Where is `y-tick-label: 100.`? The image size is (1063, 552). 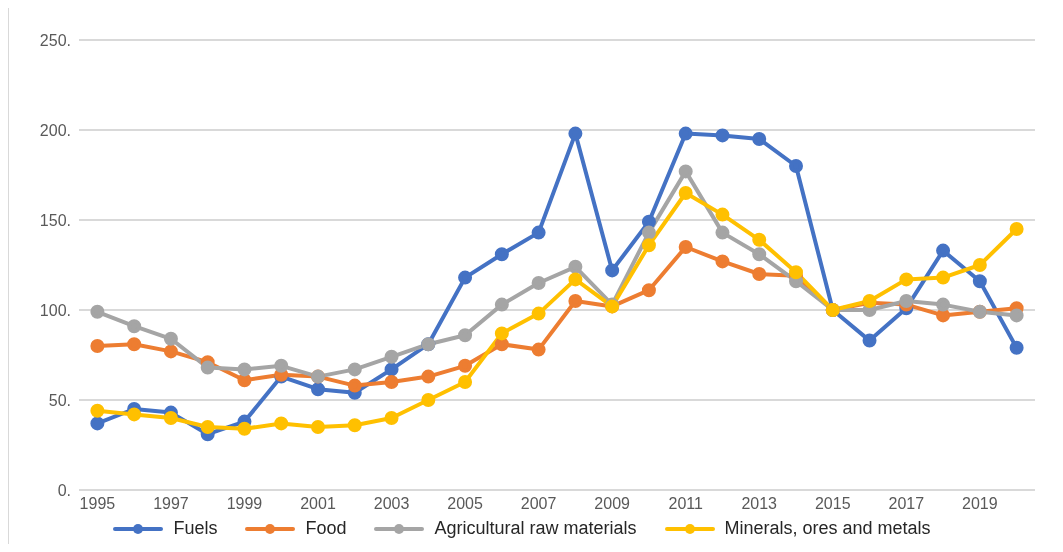 y-tick-label: 100. is located at coordinates (55, 310).